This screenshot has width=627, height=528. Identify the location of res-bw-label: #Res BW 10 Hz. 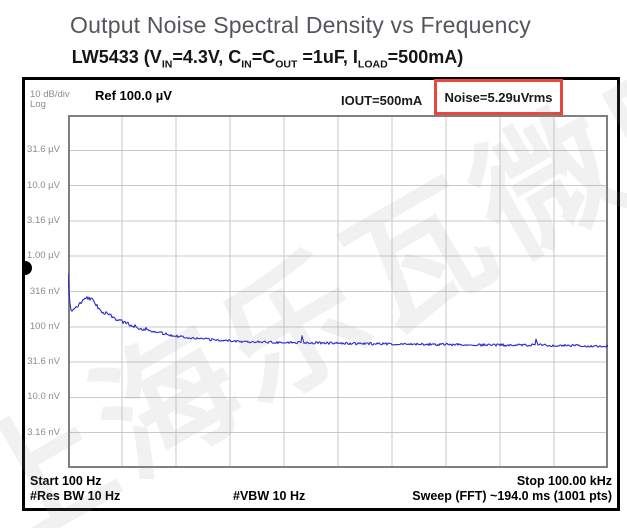
(75, 496).